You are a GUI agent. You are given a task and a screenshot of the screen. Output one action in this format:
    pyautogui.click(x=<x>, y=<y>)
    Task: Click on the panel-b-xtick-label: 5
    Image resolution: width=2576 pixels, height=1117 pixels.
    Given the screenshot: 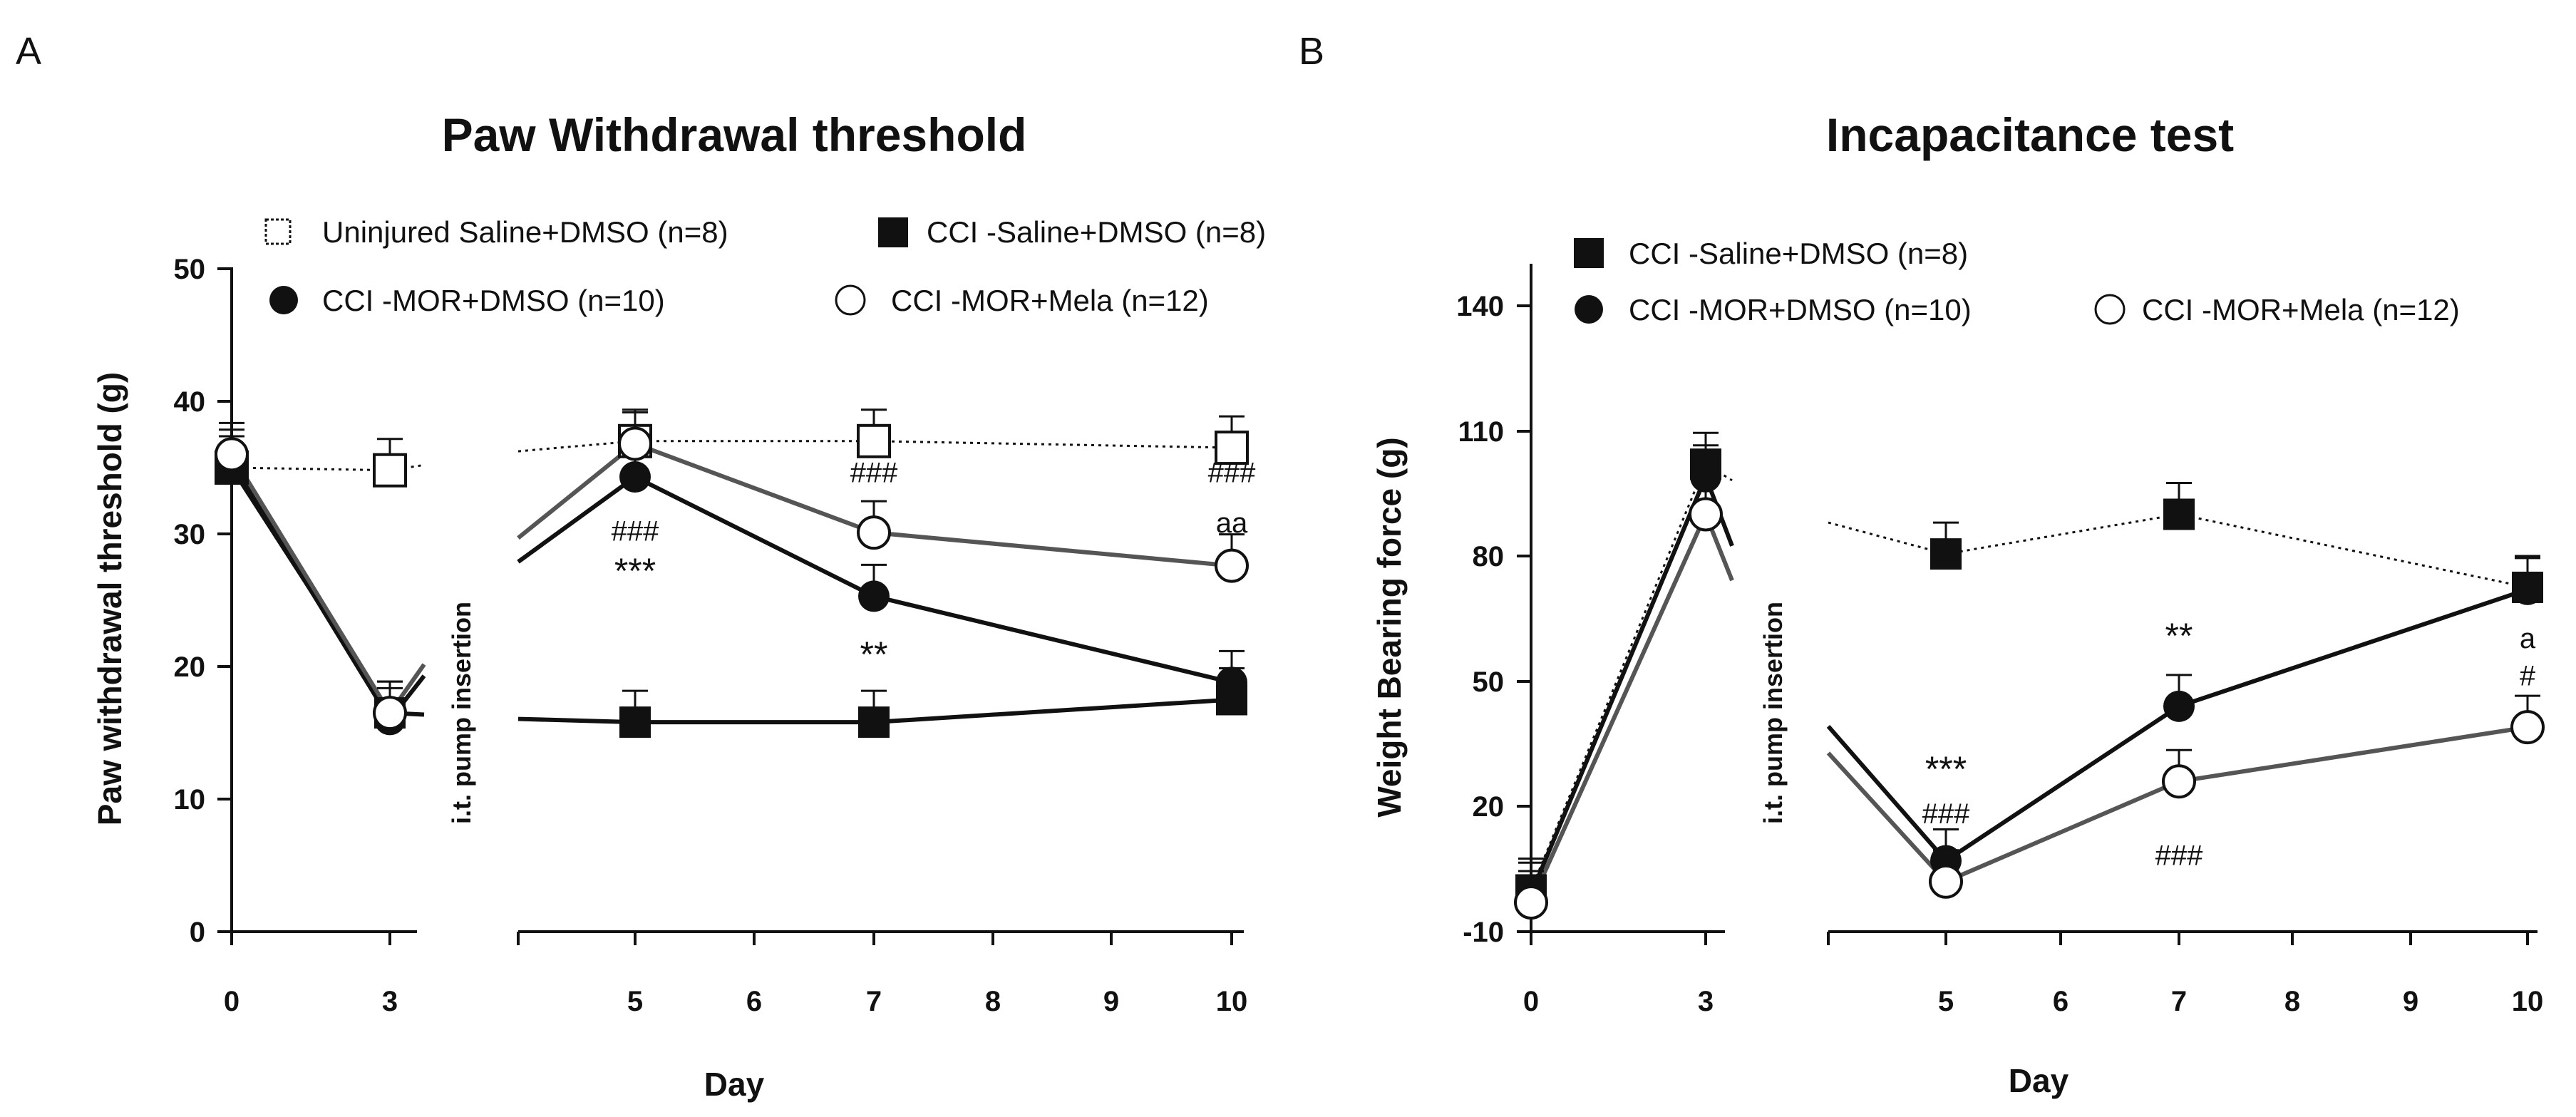 What is the action you would take?
    pyautogui.click(x=1946, y=1002)
    